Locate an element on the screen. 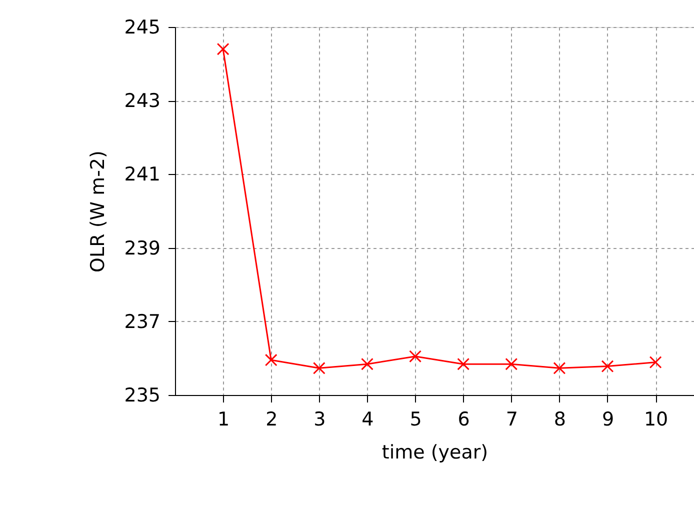 Image resolution: width=694 pixels, height=510 pixels. x-tick-label: 9 is located at coordinates (608, 419).